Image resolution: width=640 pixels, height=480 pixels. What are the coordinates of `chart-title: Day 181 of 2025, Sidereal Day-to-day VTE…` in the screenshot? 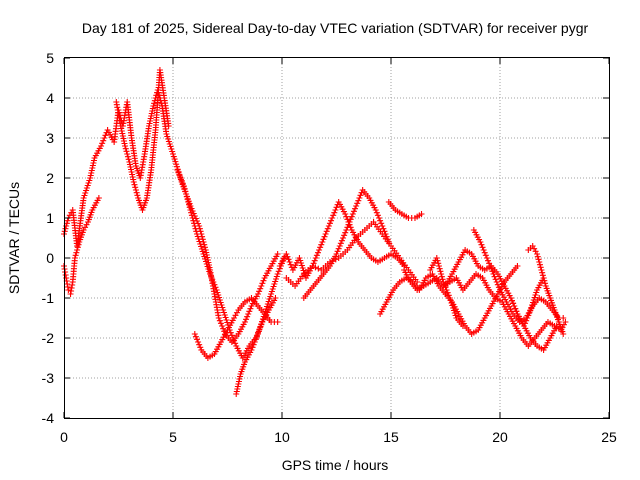 It's located at (335, 28).